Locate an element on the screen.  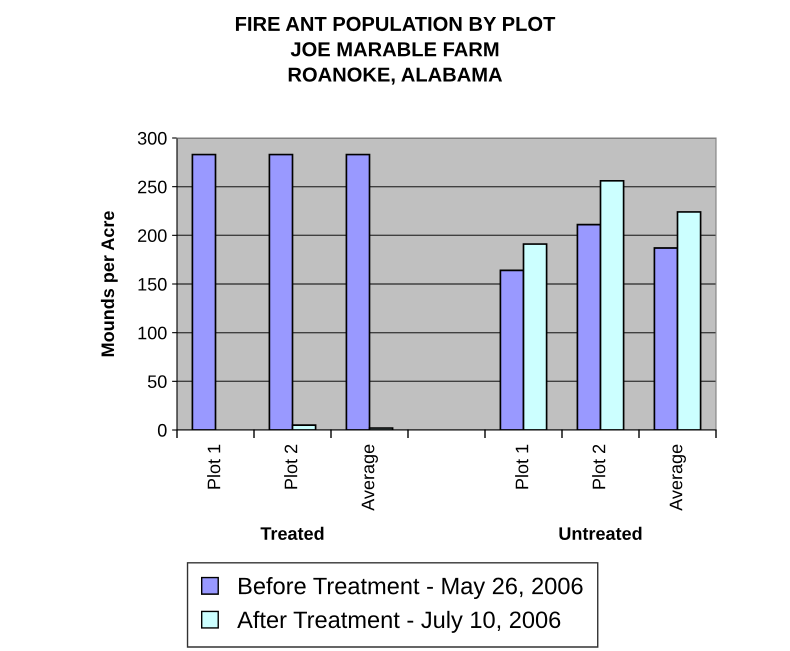
text: Treated is located at coordinates (292, 533).